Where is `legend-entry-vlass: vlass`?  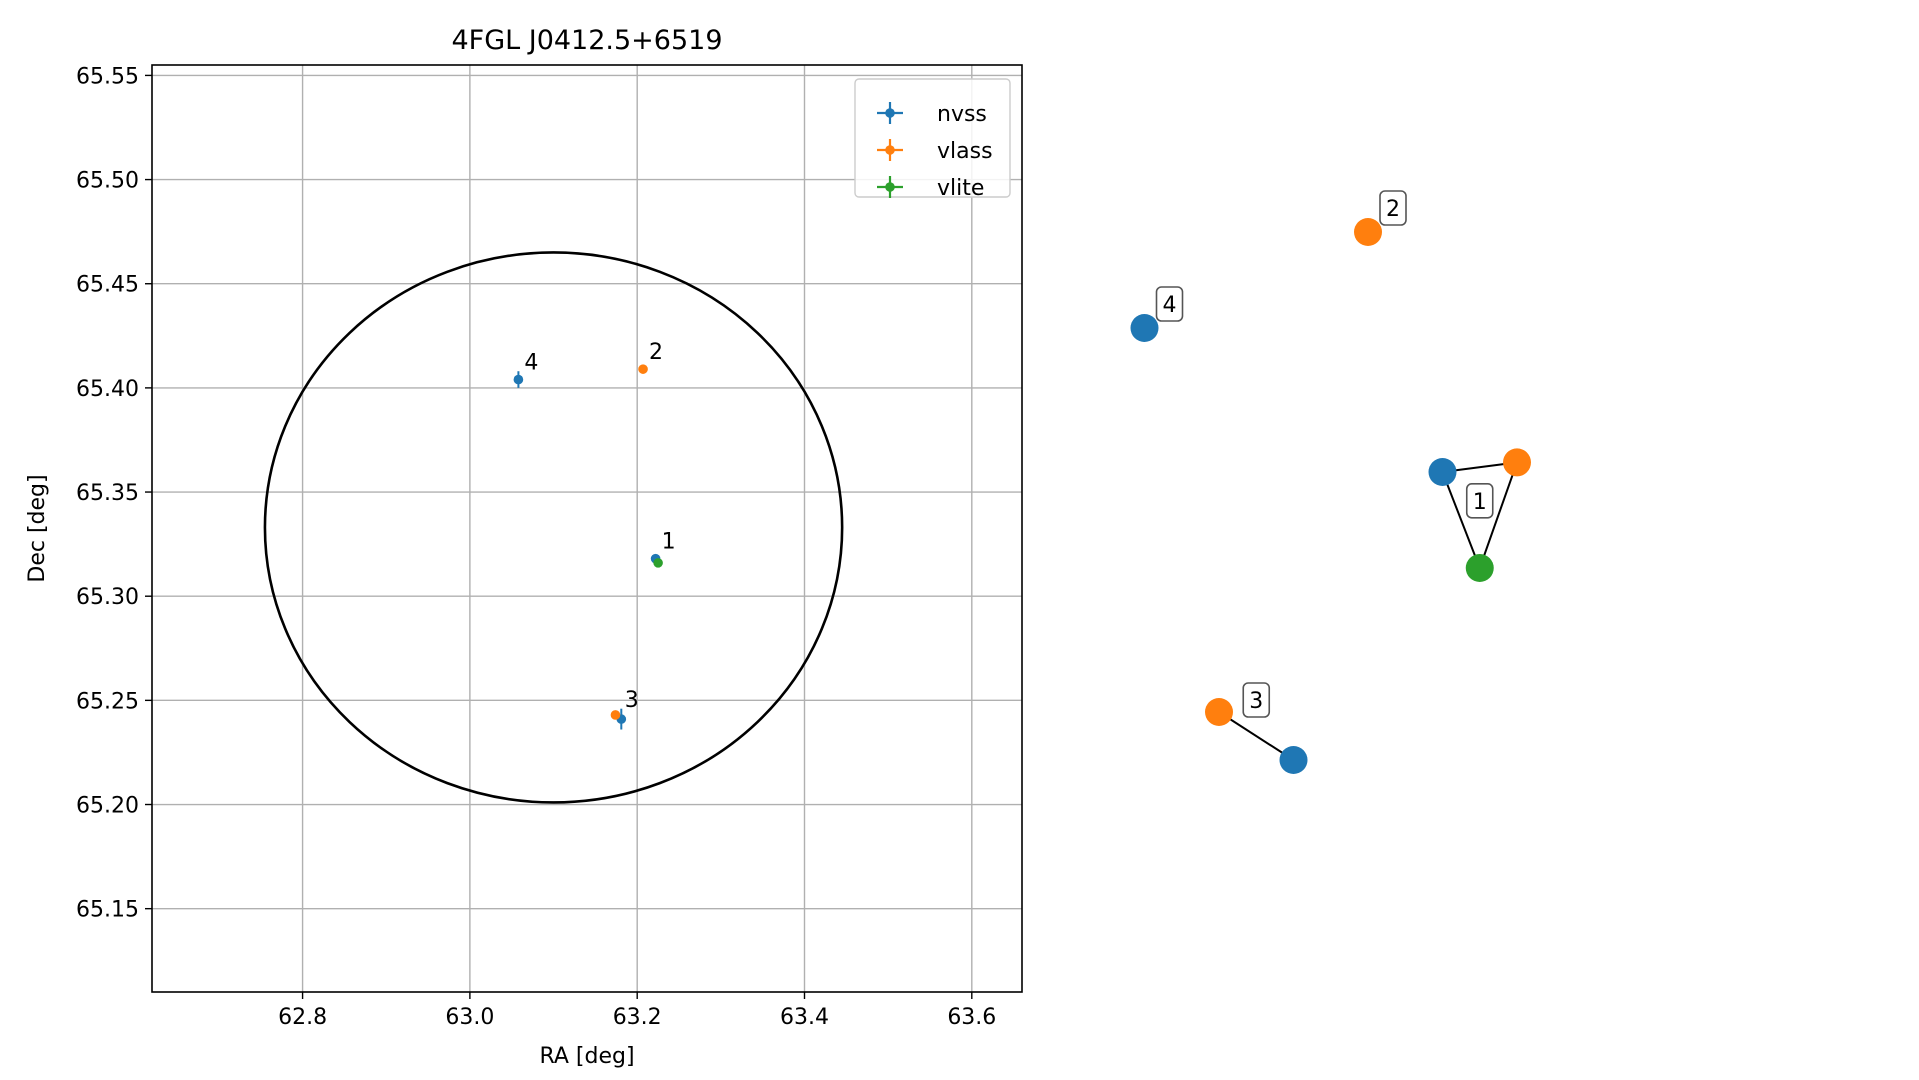
legend-entry-vlass: vlass is located at coordinates (935, 151).